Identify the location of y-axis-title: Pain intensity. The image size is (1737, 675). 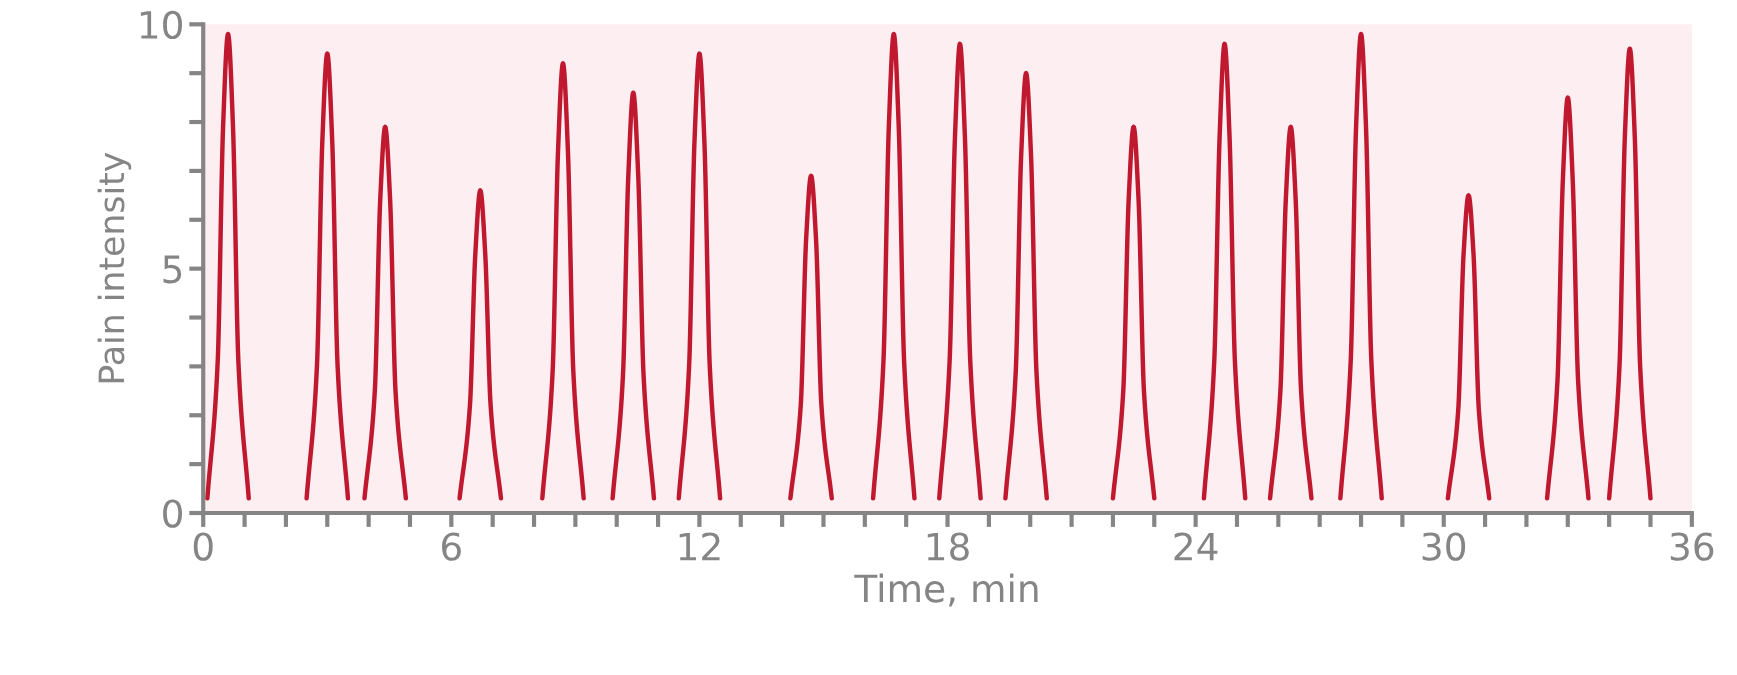
(114, 267).